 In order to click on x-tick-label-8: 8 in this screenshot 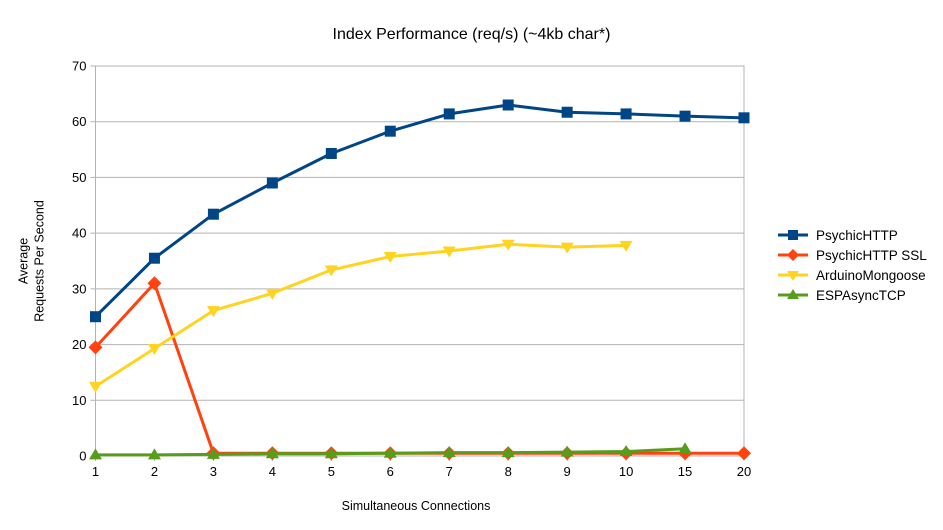, I will do `click(508, 471)`.